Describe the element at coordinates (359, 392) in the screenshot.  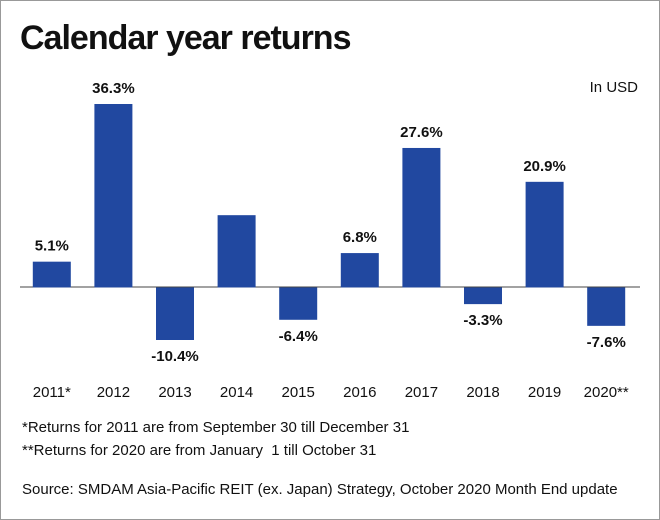
I see `x-tick-label: 2016` at that location.